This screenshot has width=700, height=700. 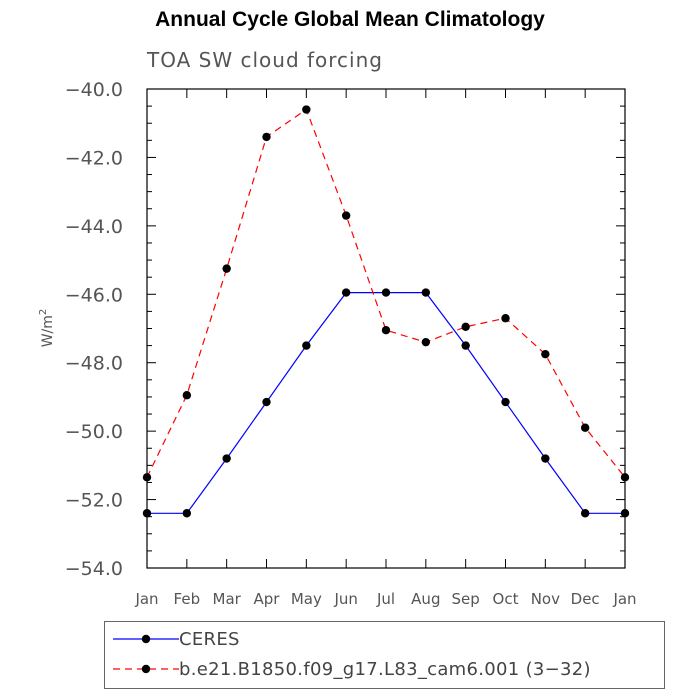 What do you see at coordinates (209, 639) in the screenshot?
I see `legend-label-ceres: CERES` at bounding box center [209, 639].